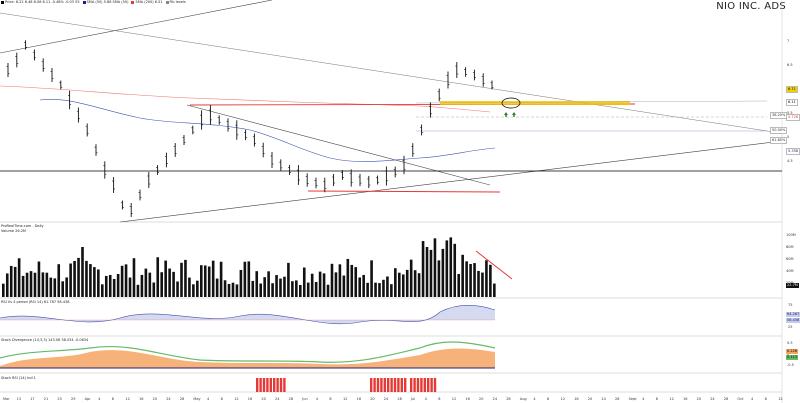  I want to click on price-tag: 38.20%, so click(779, 115).